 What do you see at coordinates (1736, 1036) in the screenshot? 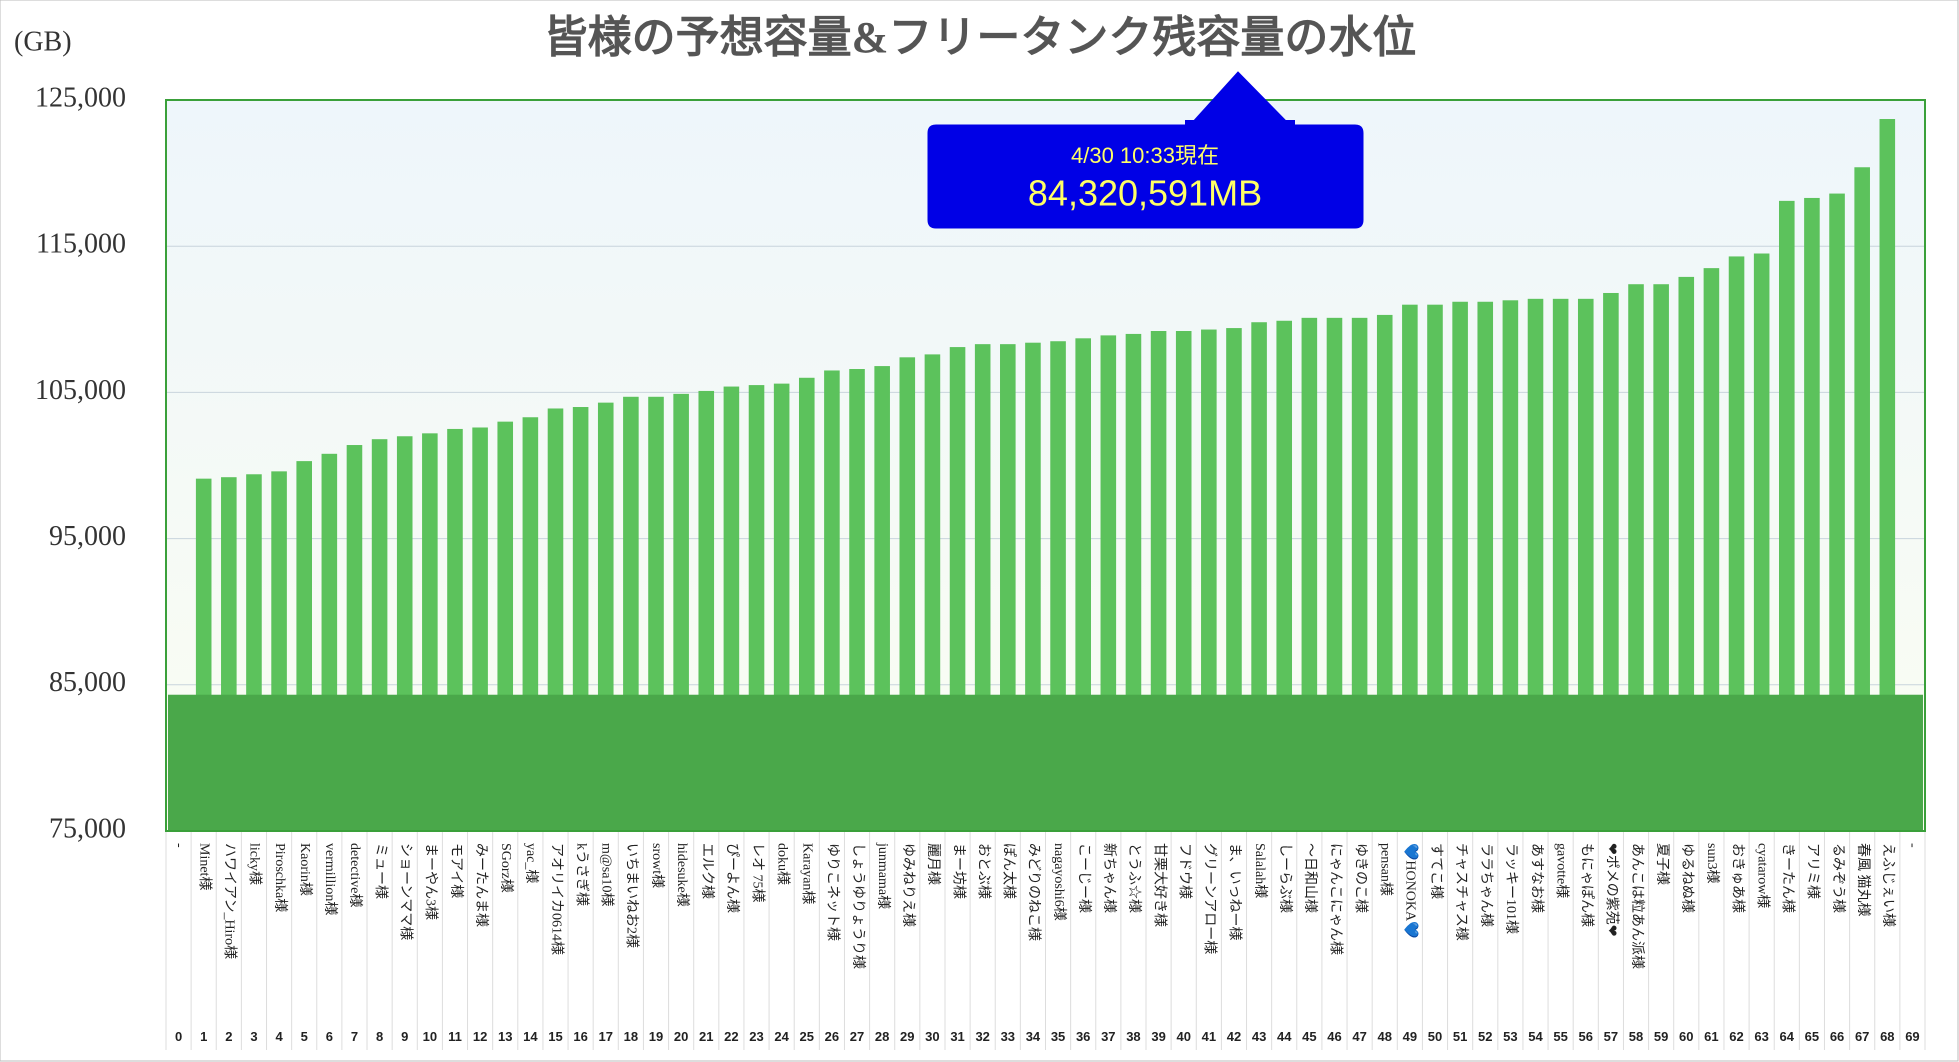
I see `slot-number: 62` at bounding box center [1736, 1036].